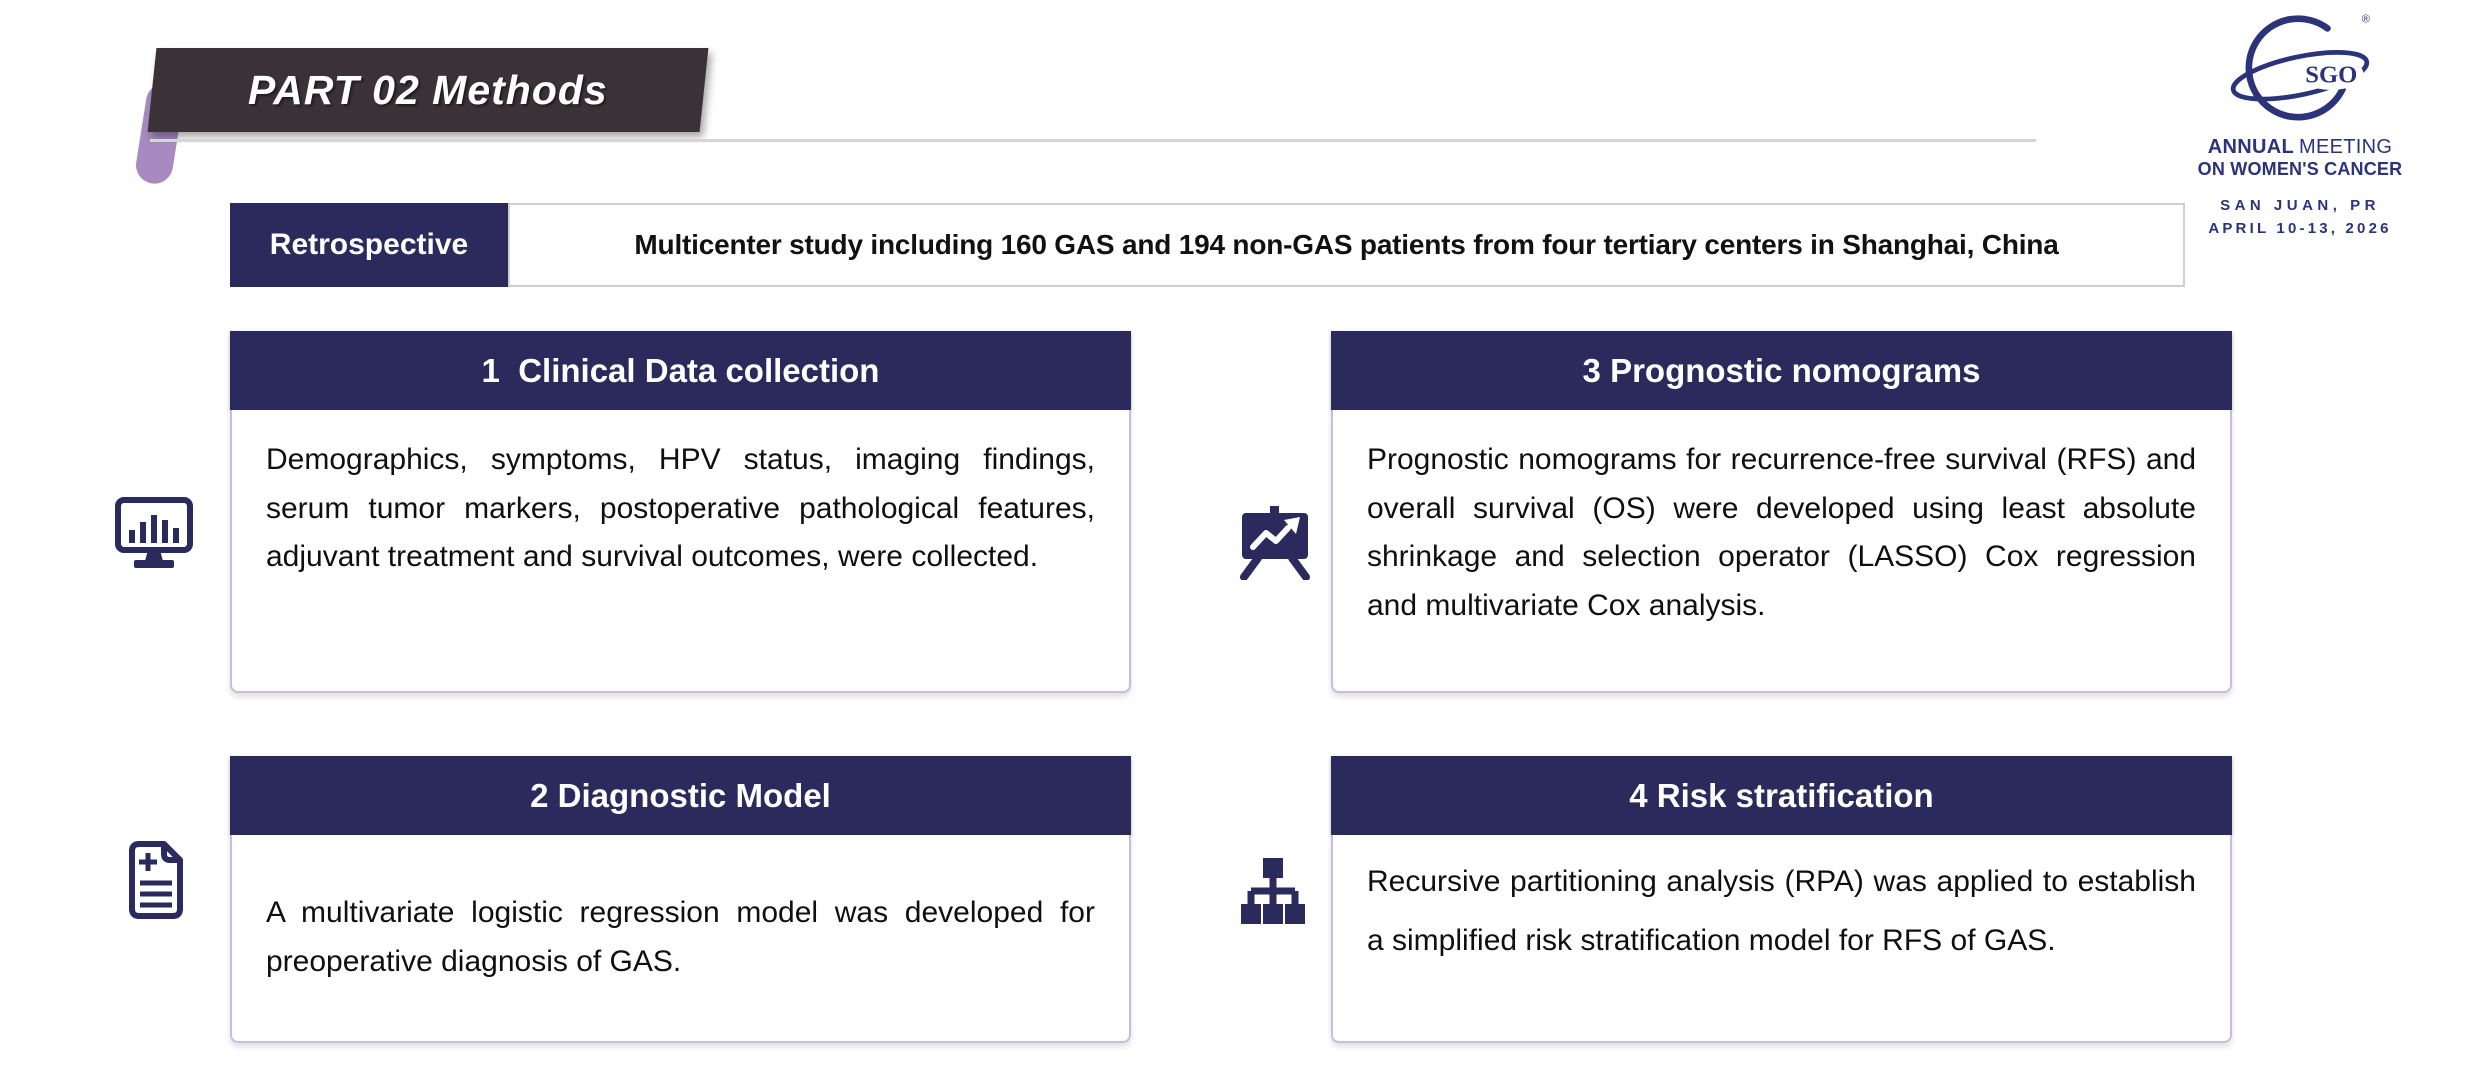 The width and height of the screenshot is (2470, 1080). What do you see at coordinates (1273, 895) in the screenshot?
I see `hierarchy-tree-icon` at bounding box center [1273, 895].